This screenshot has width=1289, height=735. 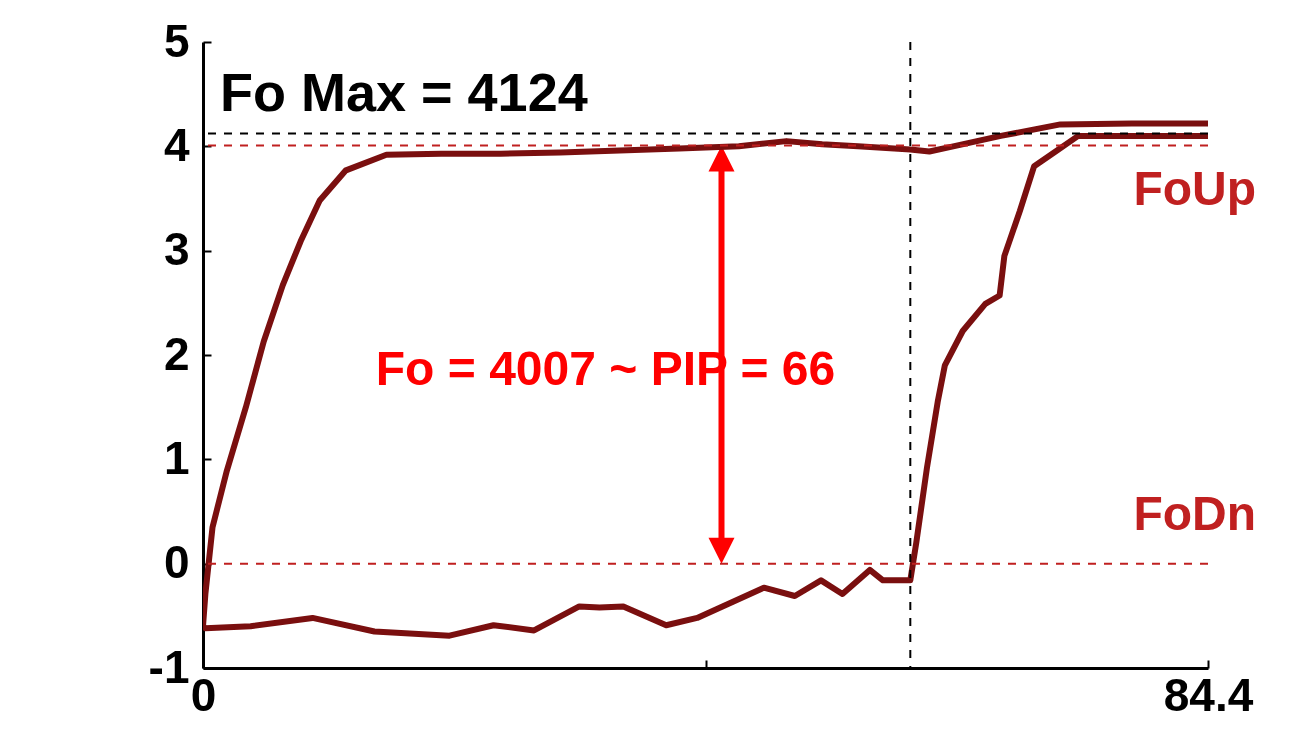 What do you see at coordinates (1194, 188) in the screenshot?
I see `ref-line-label: FoUp` at bounding box center [1194, 188].